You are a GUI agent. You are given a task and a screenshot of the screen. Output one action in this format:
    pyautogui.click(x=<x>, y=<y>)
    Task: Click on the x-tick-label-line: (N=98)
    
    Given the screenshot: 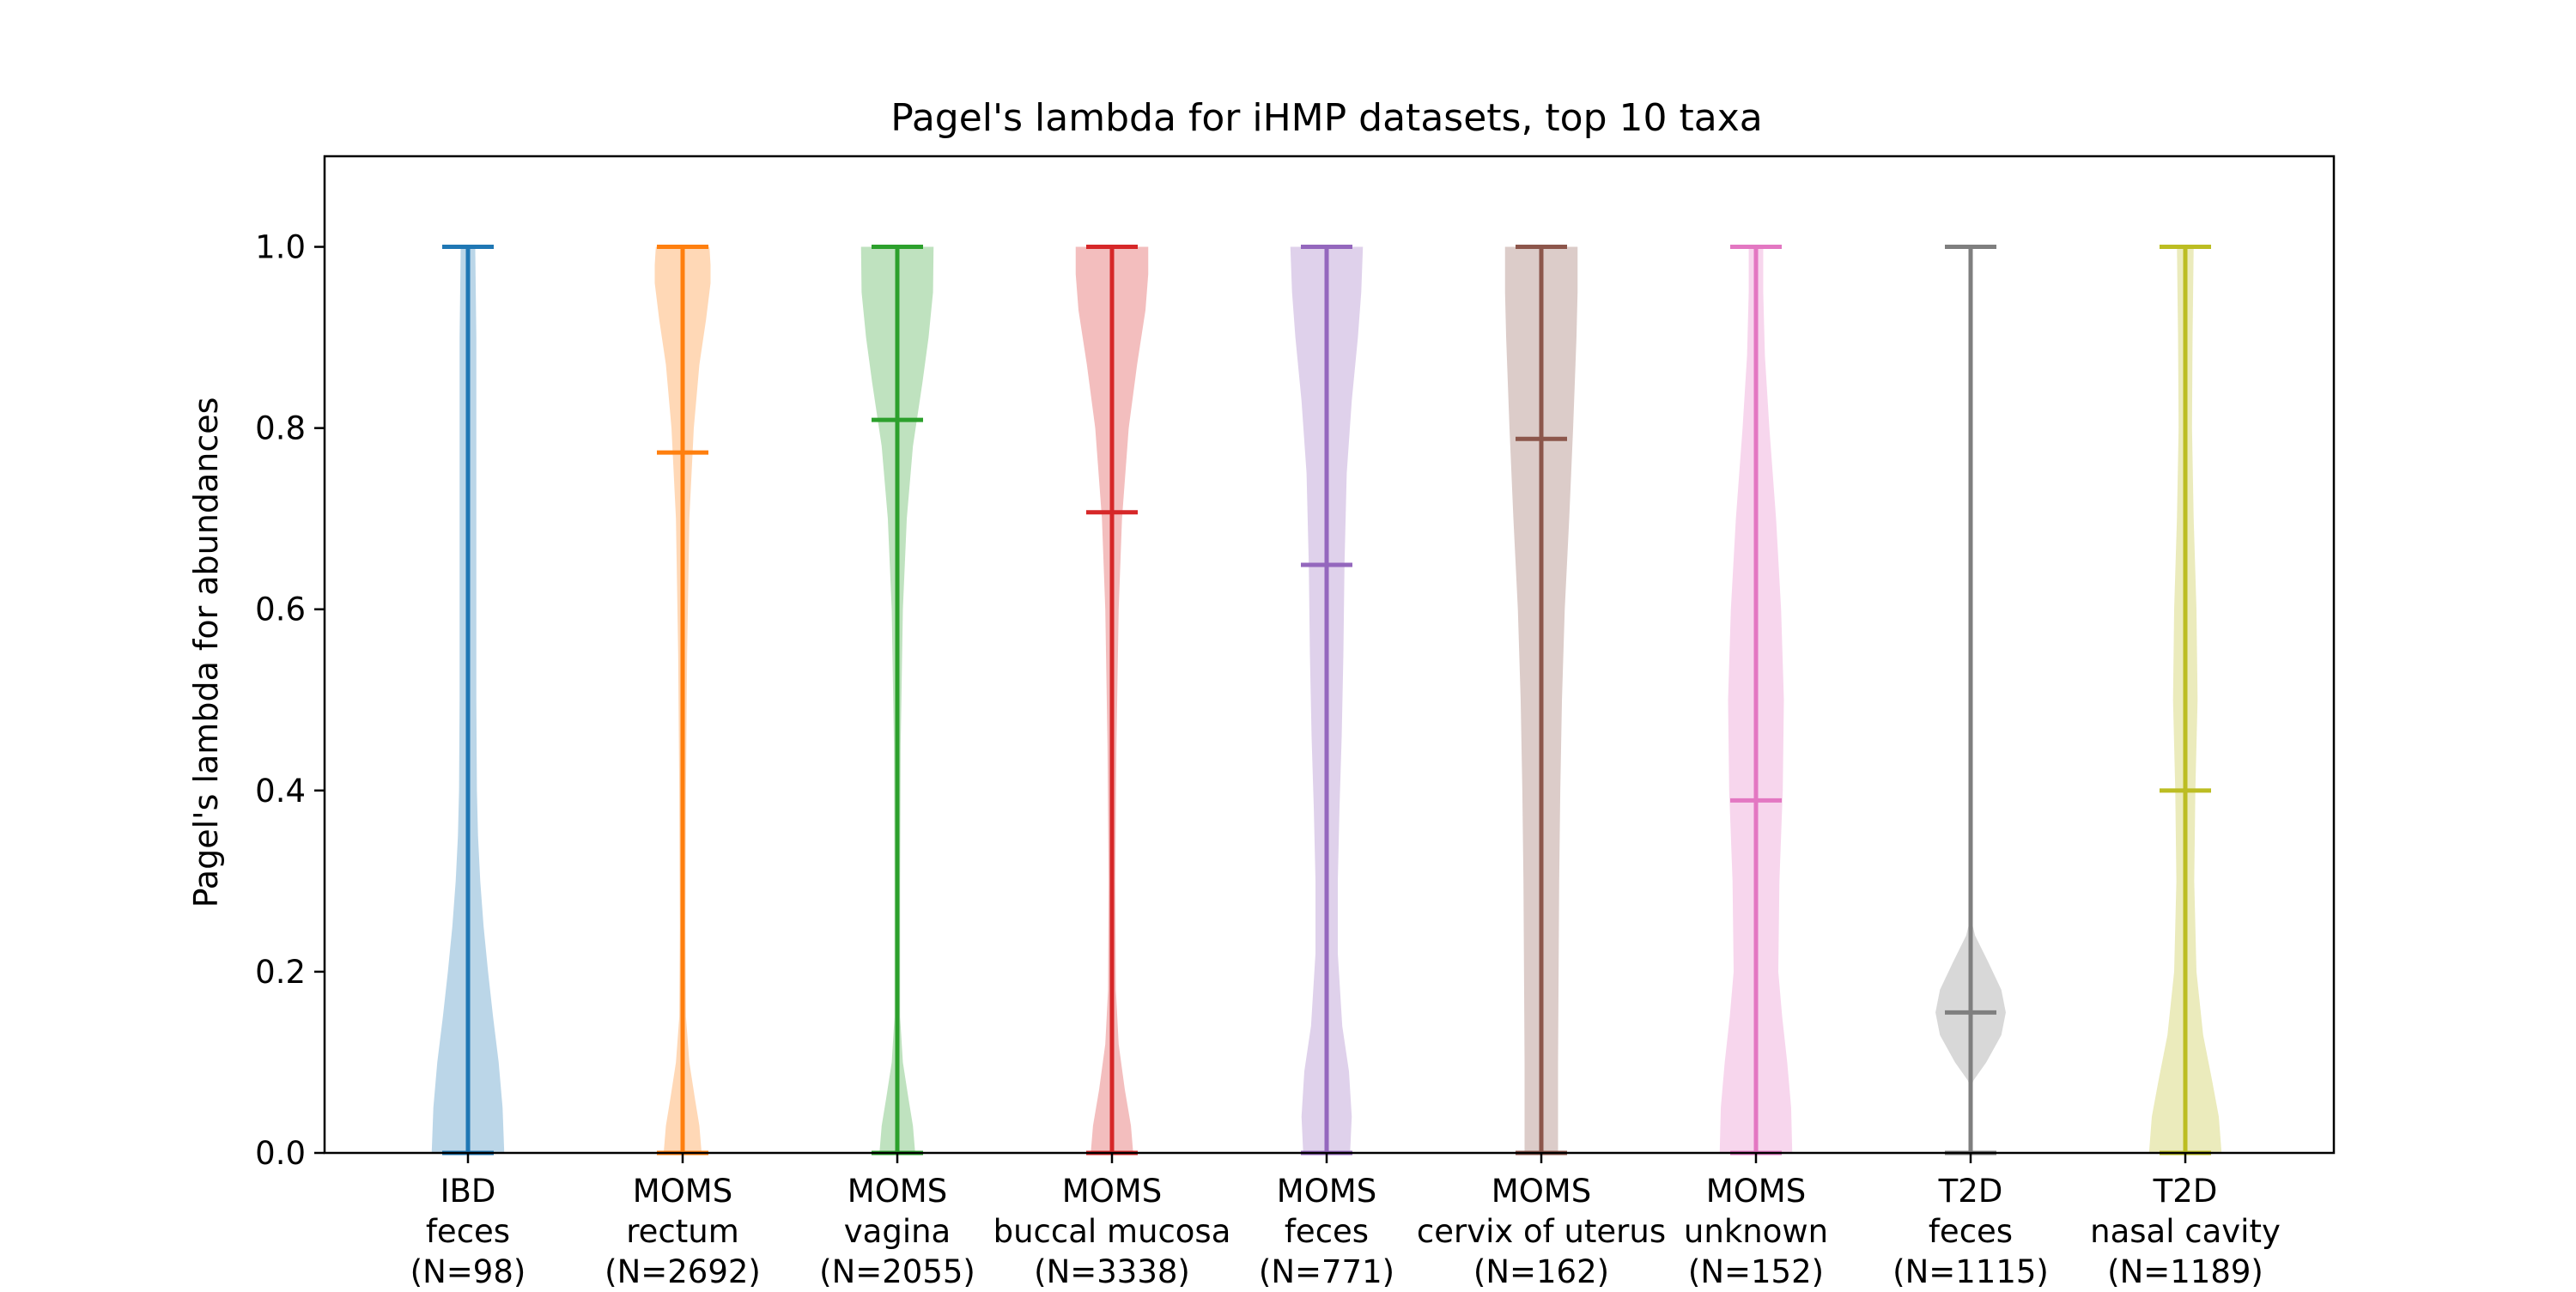 What is the action you would take?
    pyautogui.click(x=468, y=1270)
    